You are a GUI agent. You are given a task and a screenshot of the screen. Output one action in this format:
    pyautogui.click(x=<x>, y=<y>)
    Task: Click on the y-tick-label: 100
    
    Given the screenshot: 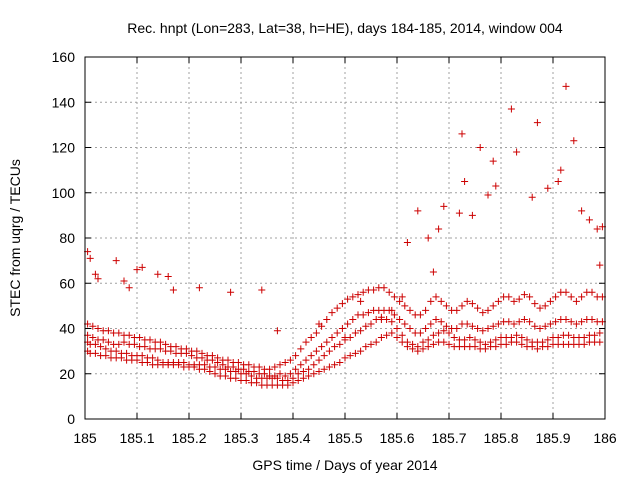 What is the action you would take?
    pyautogui.click(x=64, y=193)
    